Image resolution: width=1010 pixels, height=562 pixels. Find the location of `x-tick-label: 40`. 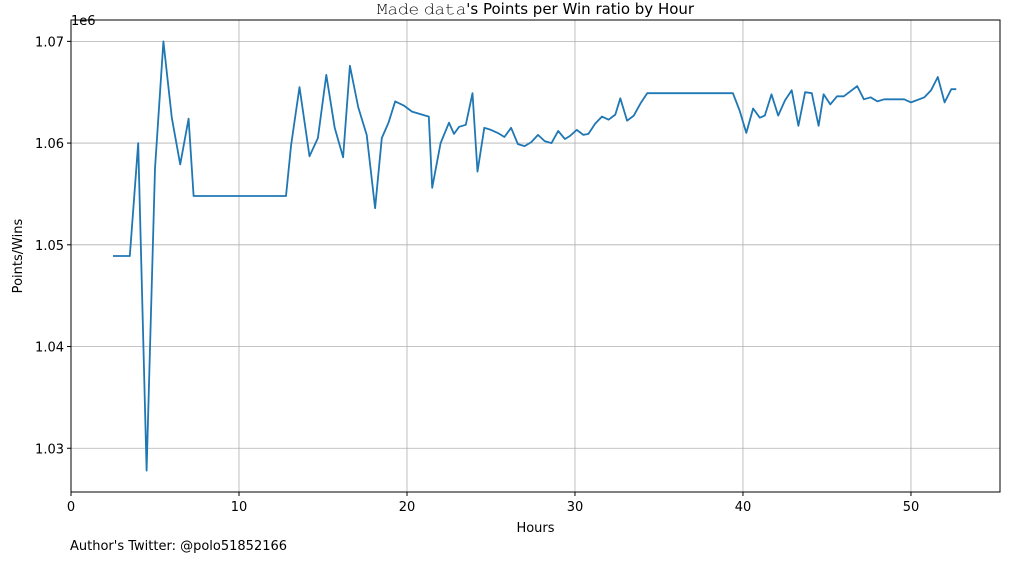

x-tick-label: 40 is located at coordinates (743, 507).